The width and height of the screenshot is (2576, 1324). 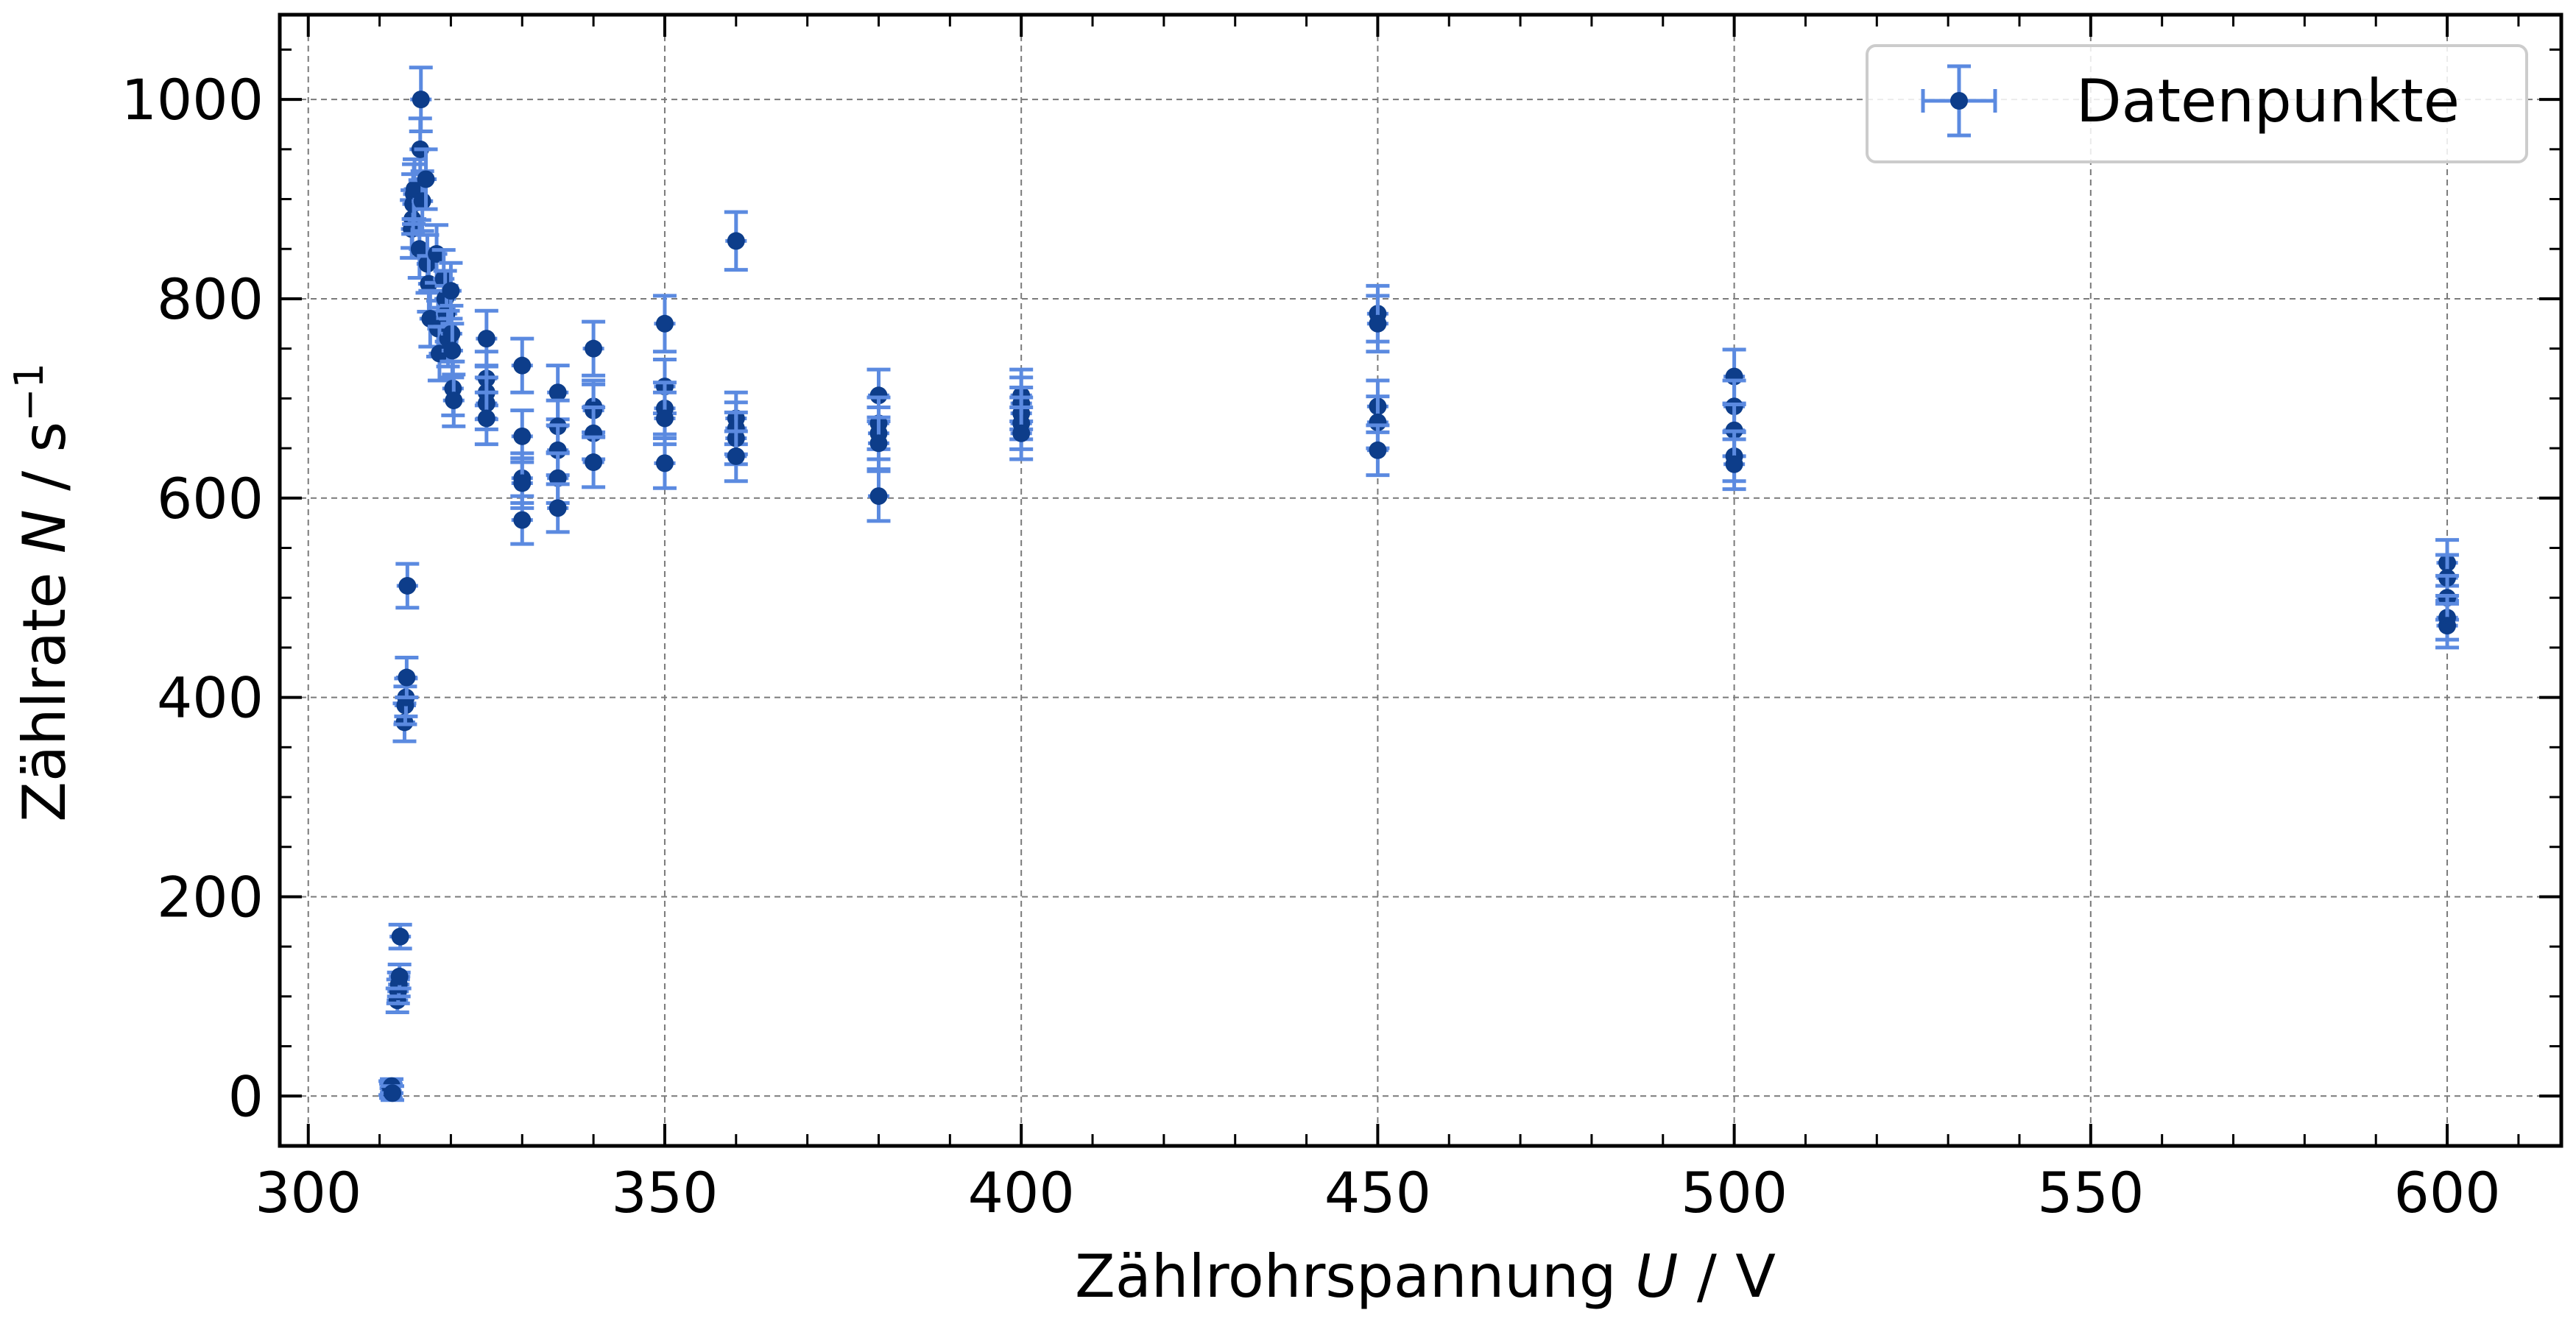 I want to click on legend: Datenpunkte, so click(x=2197, y=104).